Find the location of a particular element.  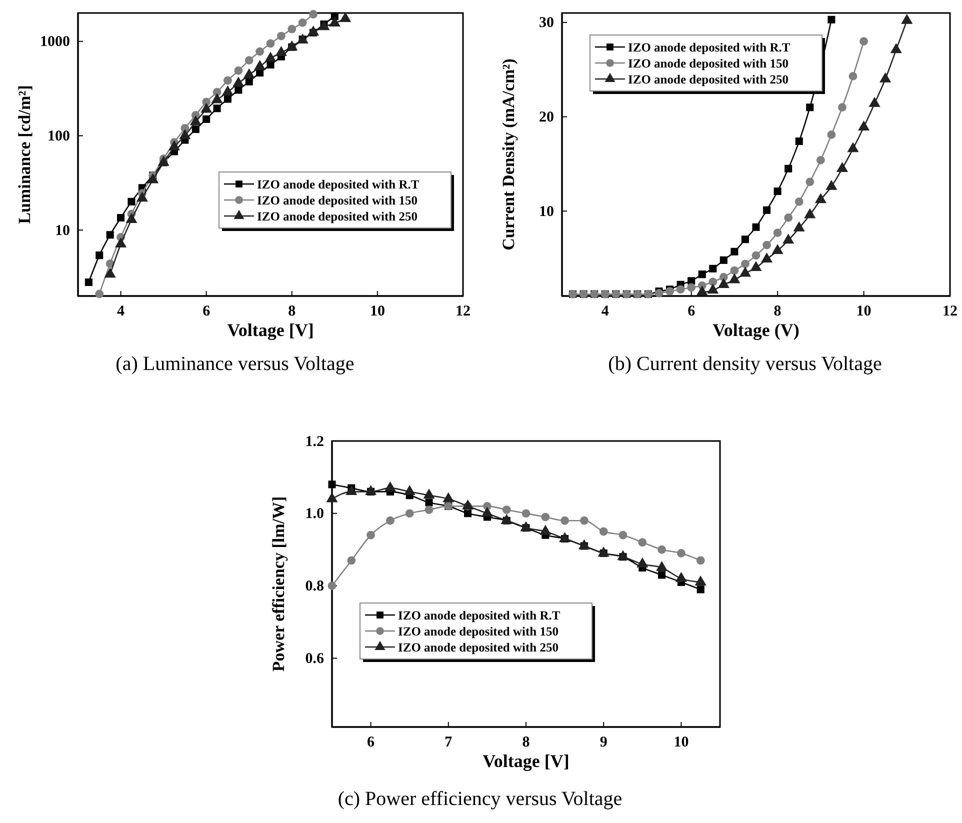

y-tick-label: 1000 is located at coordinates (55, 42).